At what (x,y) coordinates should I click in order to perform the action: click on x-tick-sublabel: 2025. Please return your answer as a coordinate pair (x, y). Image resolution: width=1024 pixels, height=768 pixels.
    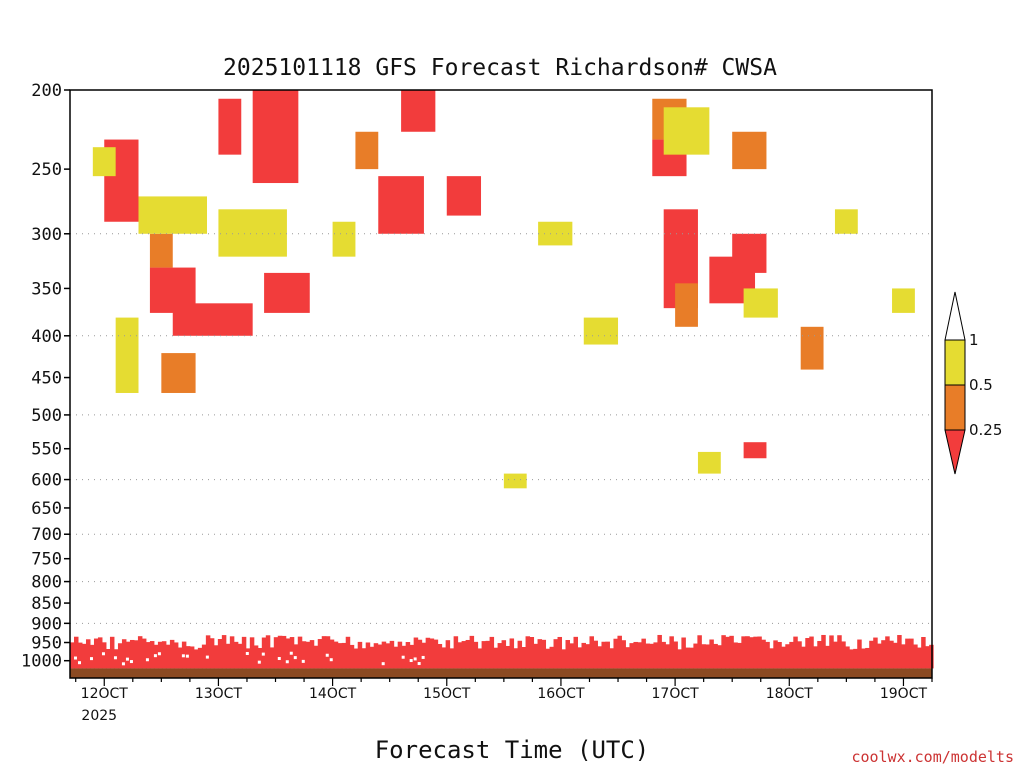
    Looking at the image, I should click on (99, 716).